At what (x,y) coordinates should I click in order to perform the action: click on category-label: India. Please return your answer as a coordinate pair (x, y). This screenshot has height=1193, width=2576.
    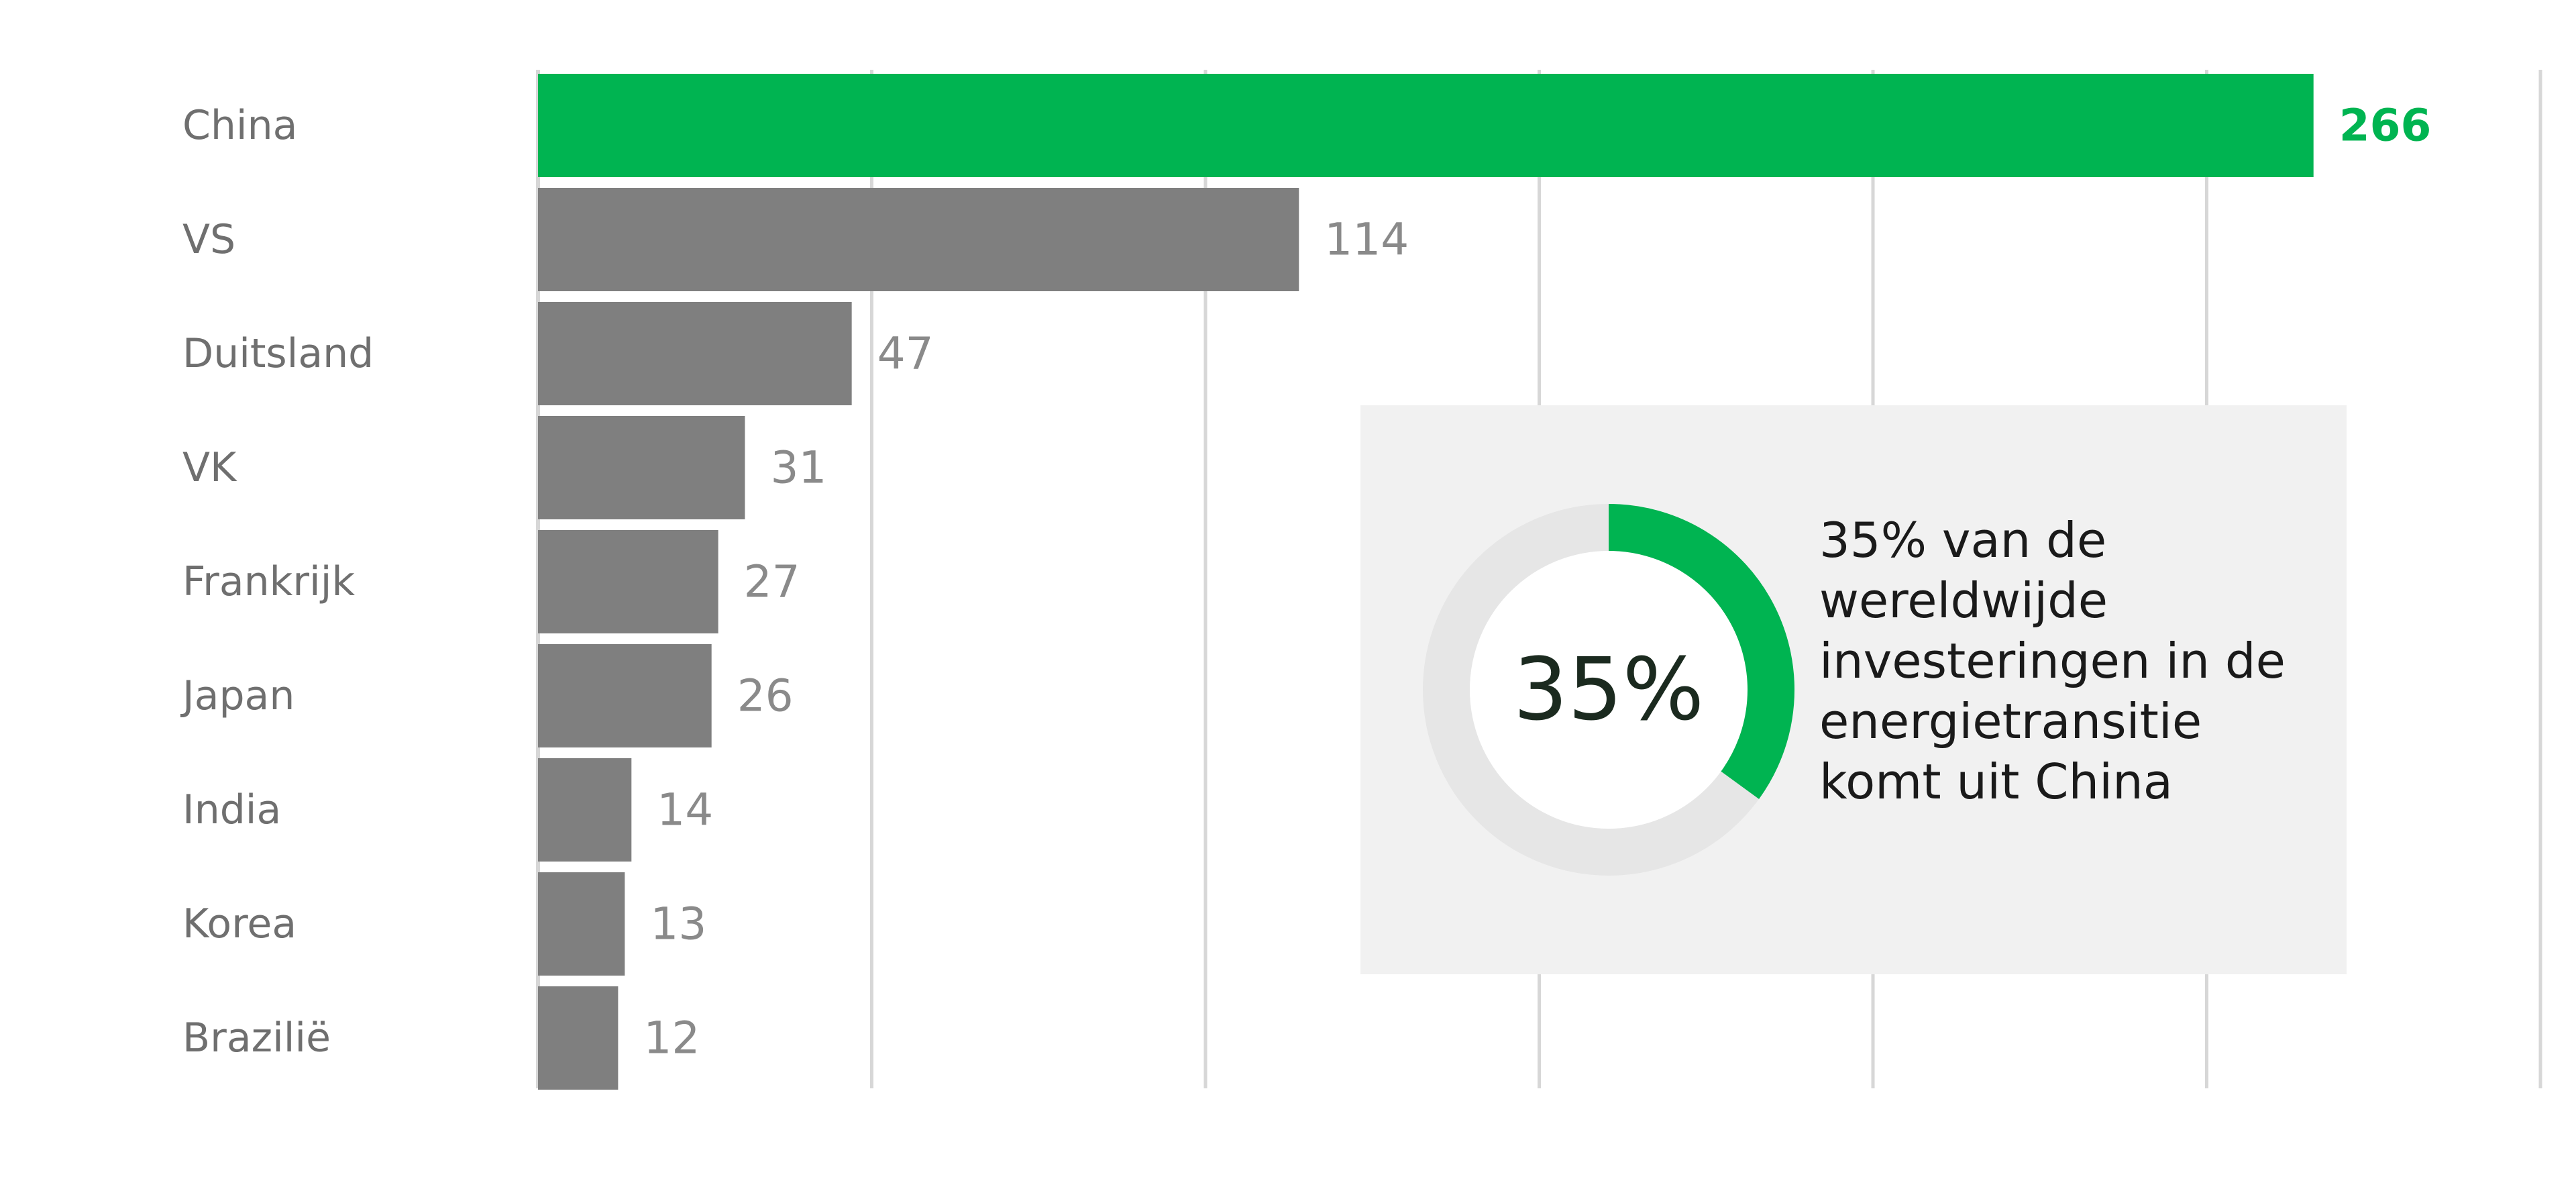
    Looking at the image, I should click on (231, 809).